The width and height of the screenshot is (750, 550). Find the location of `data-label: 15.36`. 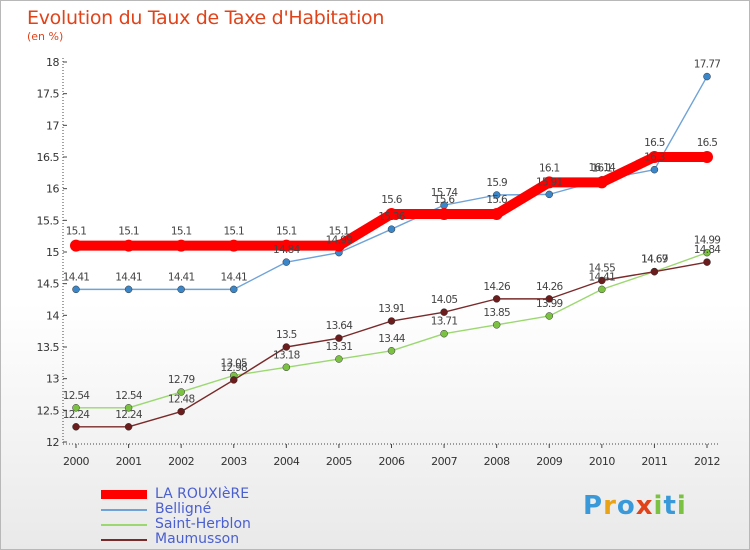

data-label: 15.36 is located at coordinates (392, 217).